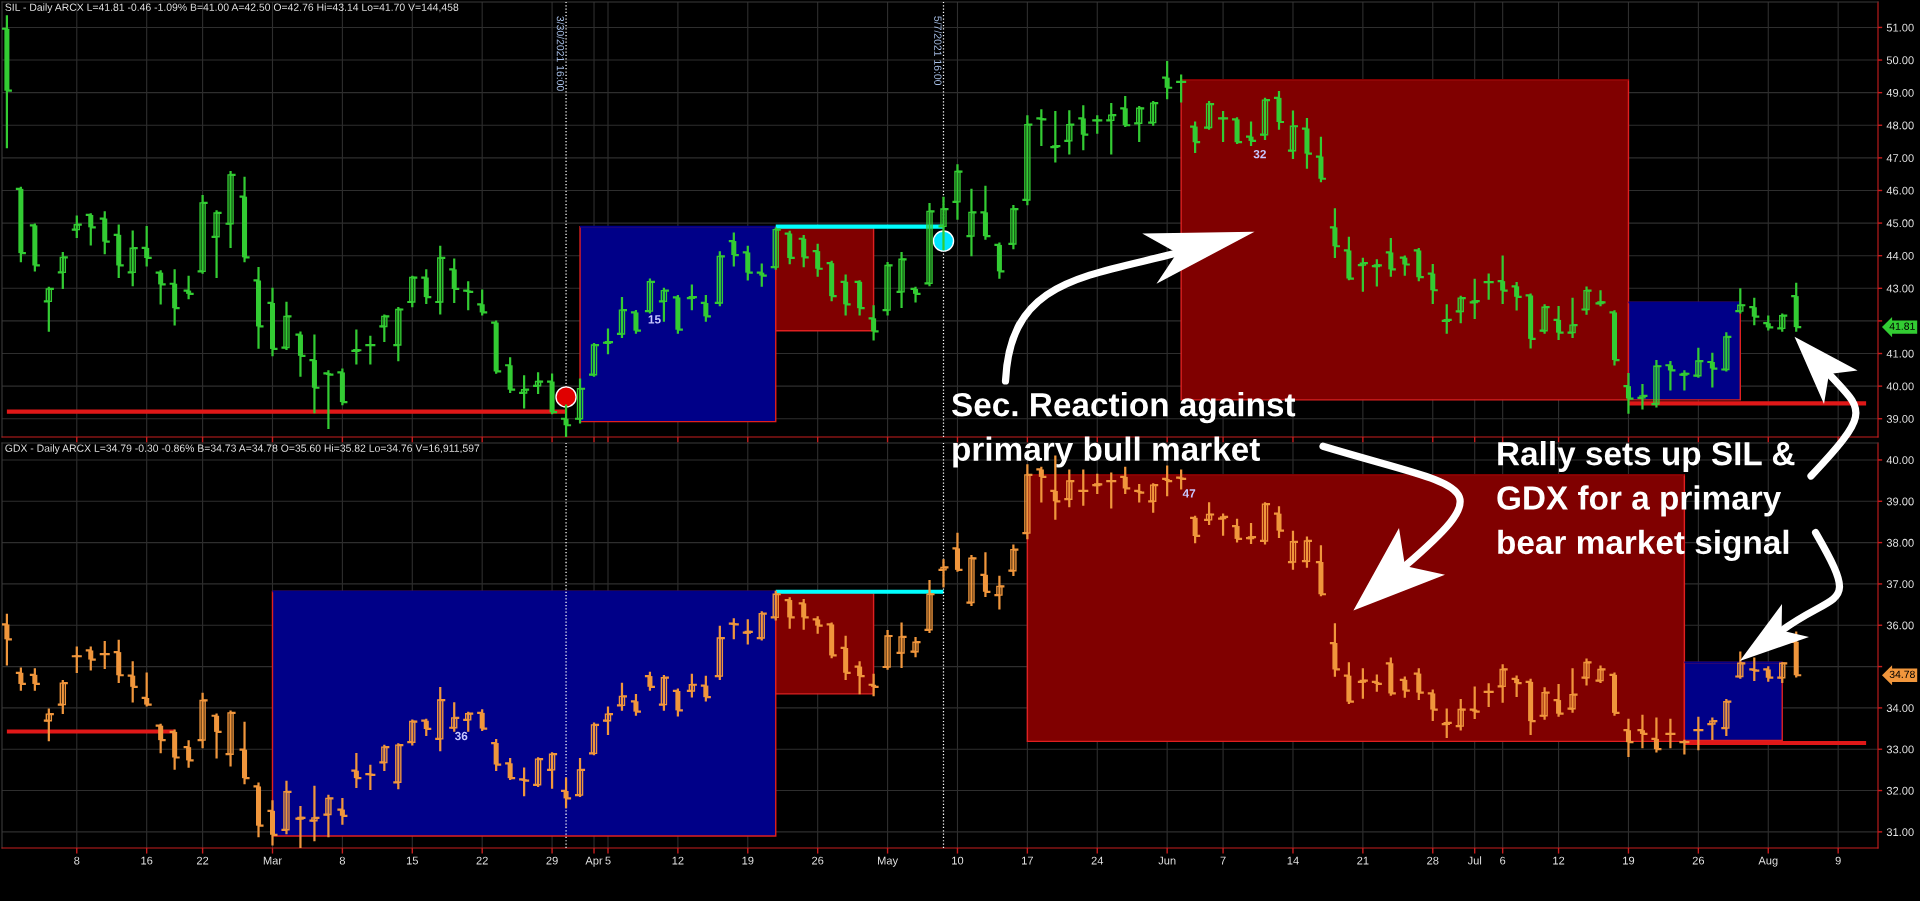  What do you see at coordinates (1123, 430) in the screenshot?
I see `annotation: Sec. Reaction against primary bull market` at bounding box center [1123, 430].